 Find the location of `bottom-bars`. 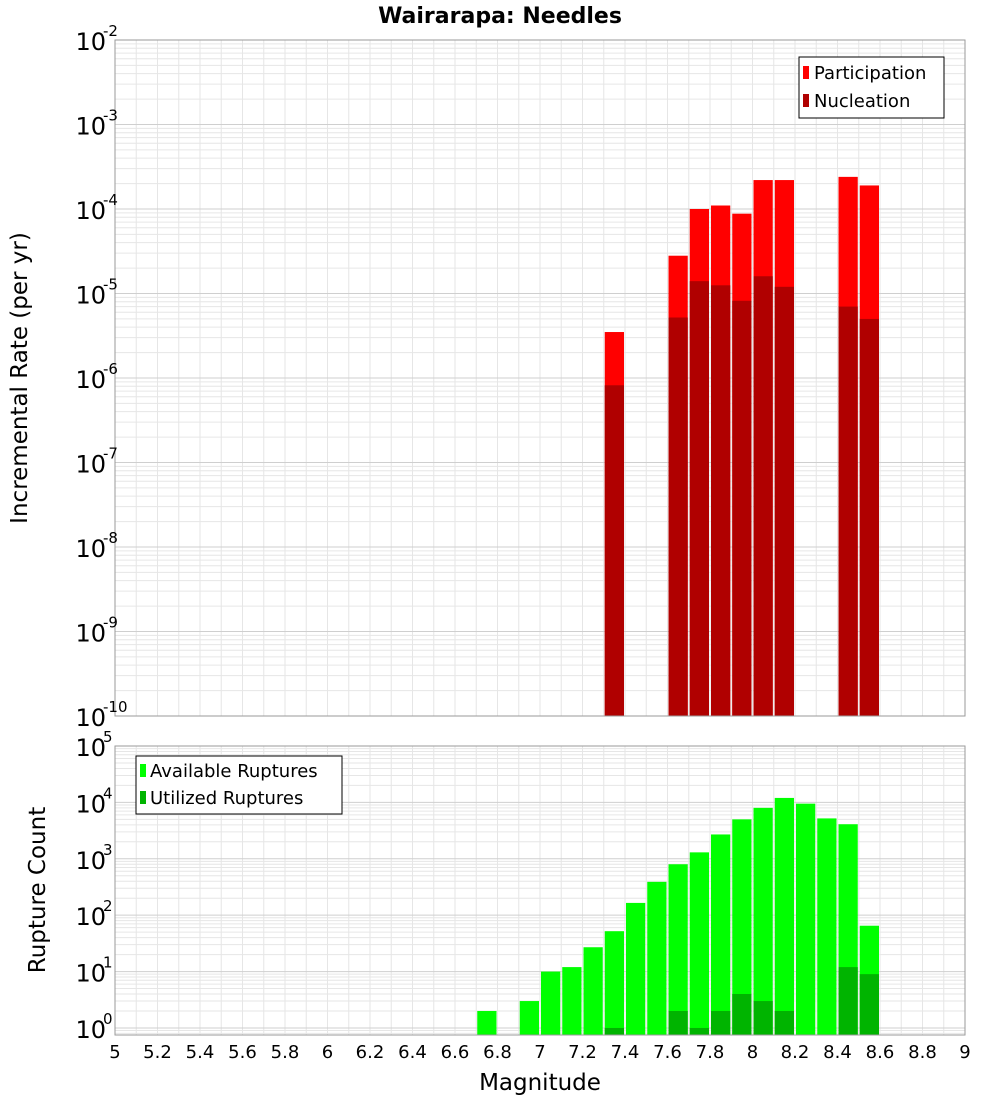

bottom-bars is located at coordinates (678, 916).